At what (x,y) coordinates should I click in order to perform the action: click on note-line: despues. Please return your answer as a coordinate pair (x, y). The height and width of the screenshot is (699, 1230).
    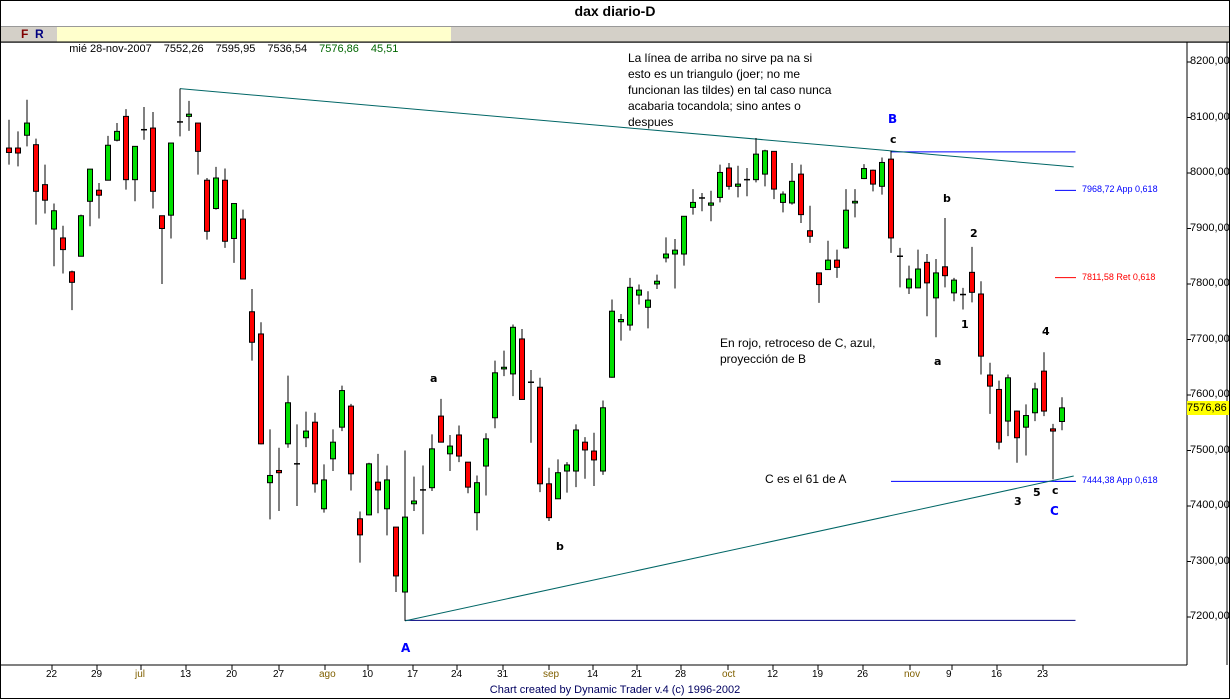
    Looking at the image, I should click on (651, 122).